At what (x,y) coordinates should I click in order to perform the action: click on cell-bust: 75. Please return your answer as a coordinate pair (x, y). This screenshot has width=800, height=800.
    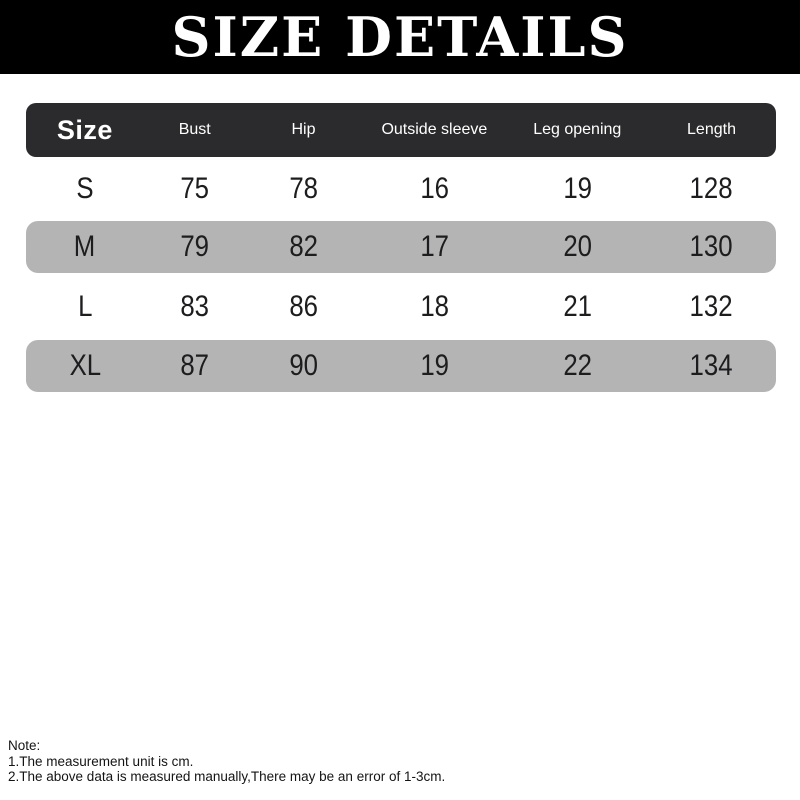
    Looking at the image, I should click on (195, 188).